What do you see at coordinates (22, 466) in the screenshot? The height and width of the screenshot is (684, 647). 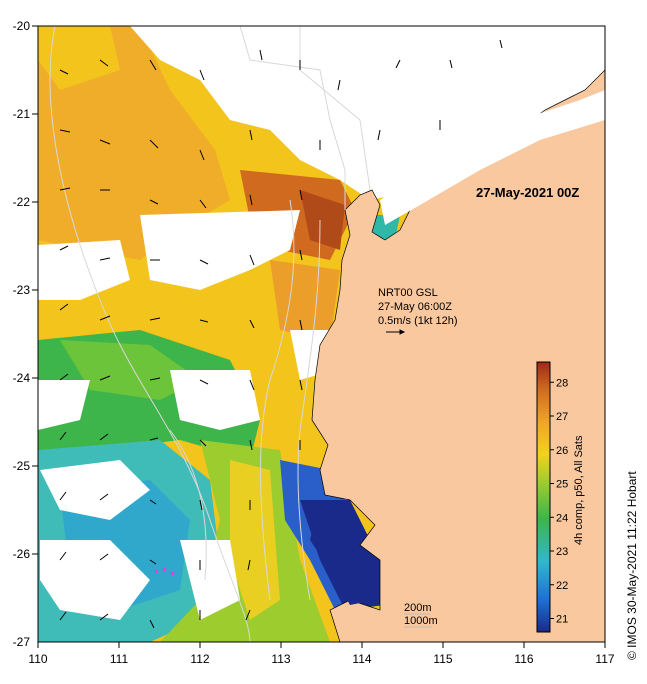 I see `y-tick-label: -25` at bounding box center [22, 466].